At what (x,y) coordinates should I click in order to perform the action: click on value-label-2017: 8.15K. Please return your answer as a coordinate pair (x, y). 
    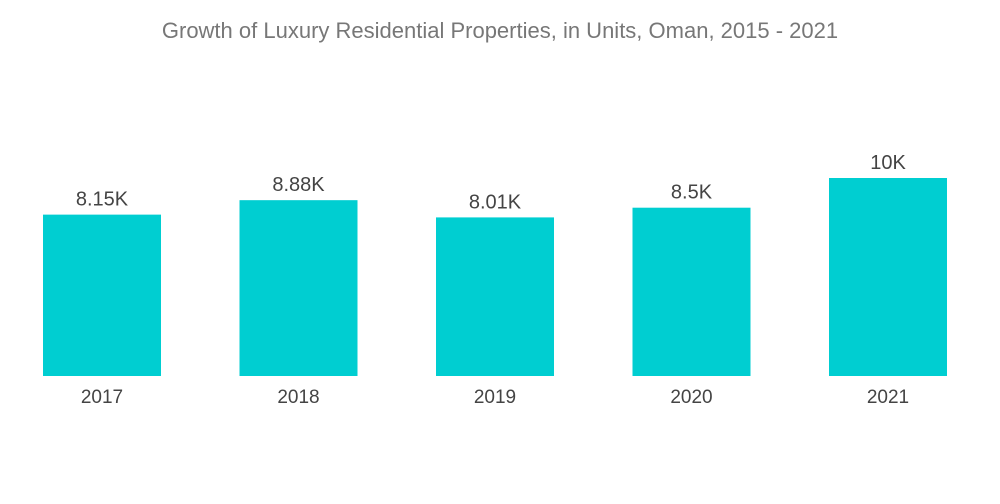
    Looking at the image, I should click on (102, 200).